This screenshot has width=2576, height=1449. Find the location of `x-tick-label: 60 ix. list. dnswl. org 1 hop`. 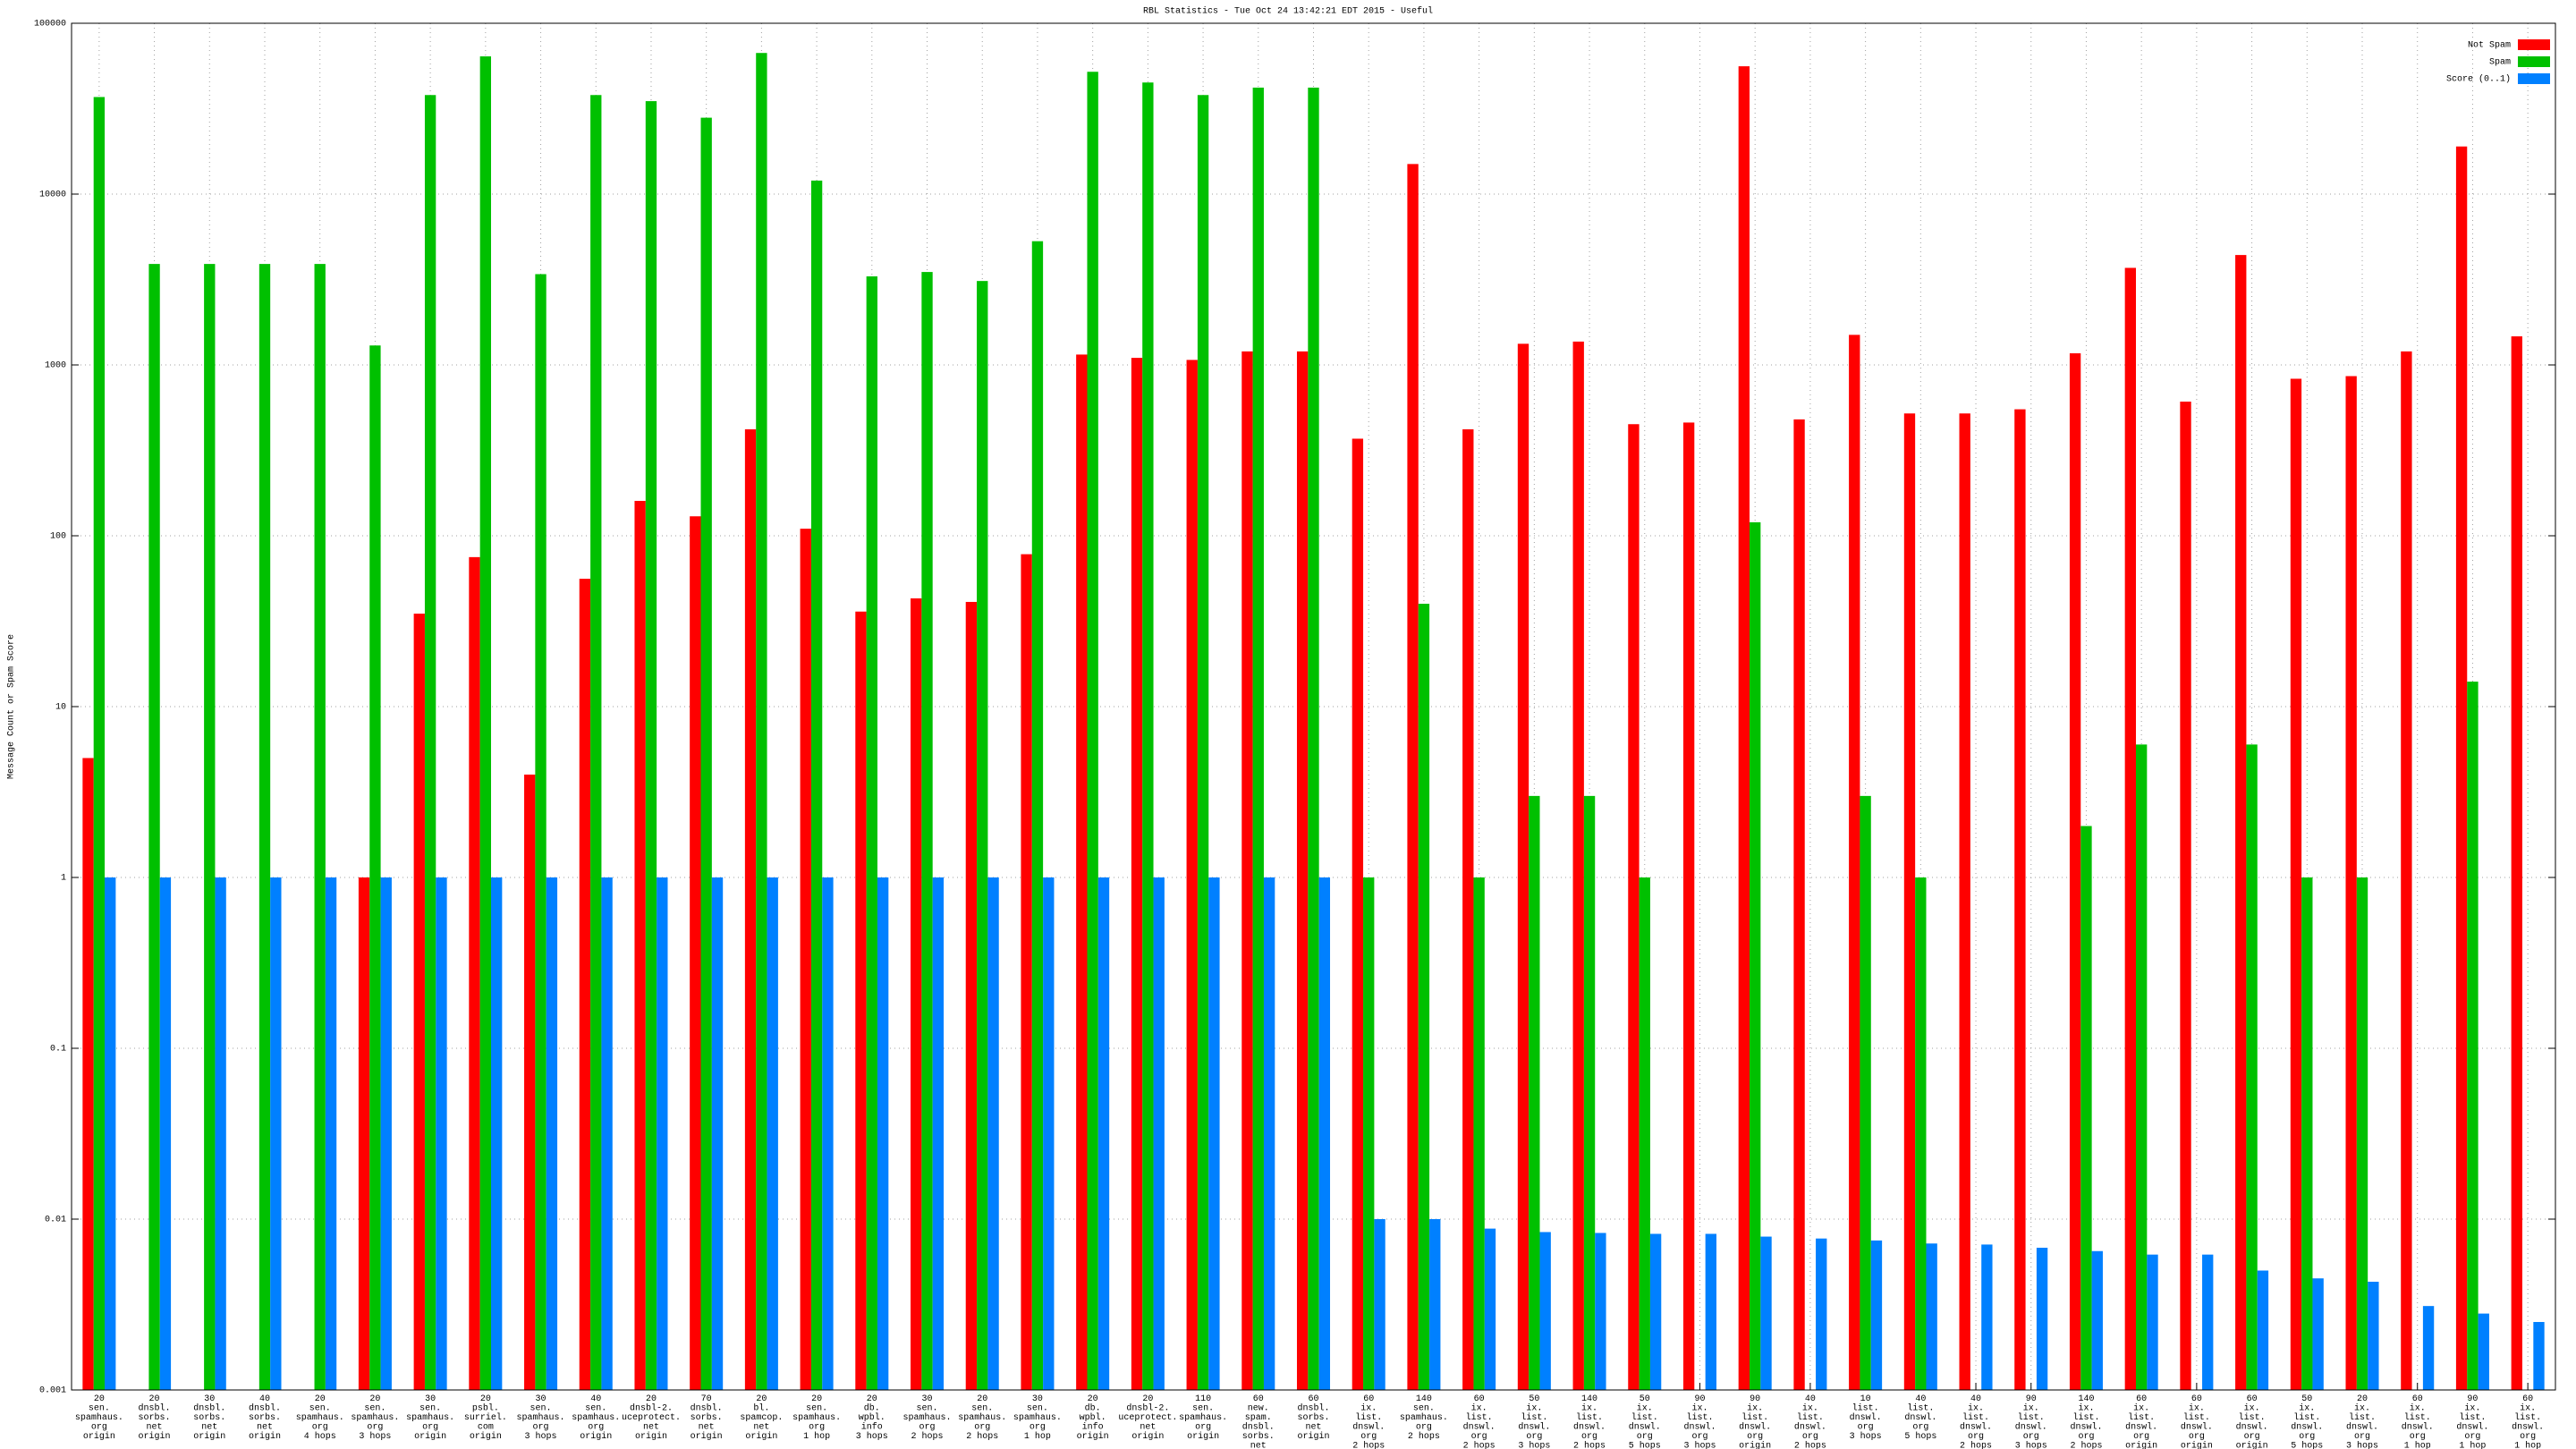

x-tick-label: 60 ix. list. dnswl. org 1 hop is located at coordinates (2528, 1421).